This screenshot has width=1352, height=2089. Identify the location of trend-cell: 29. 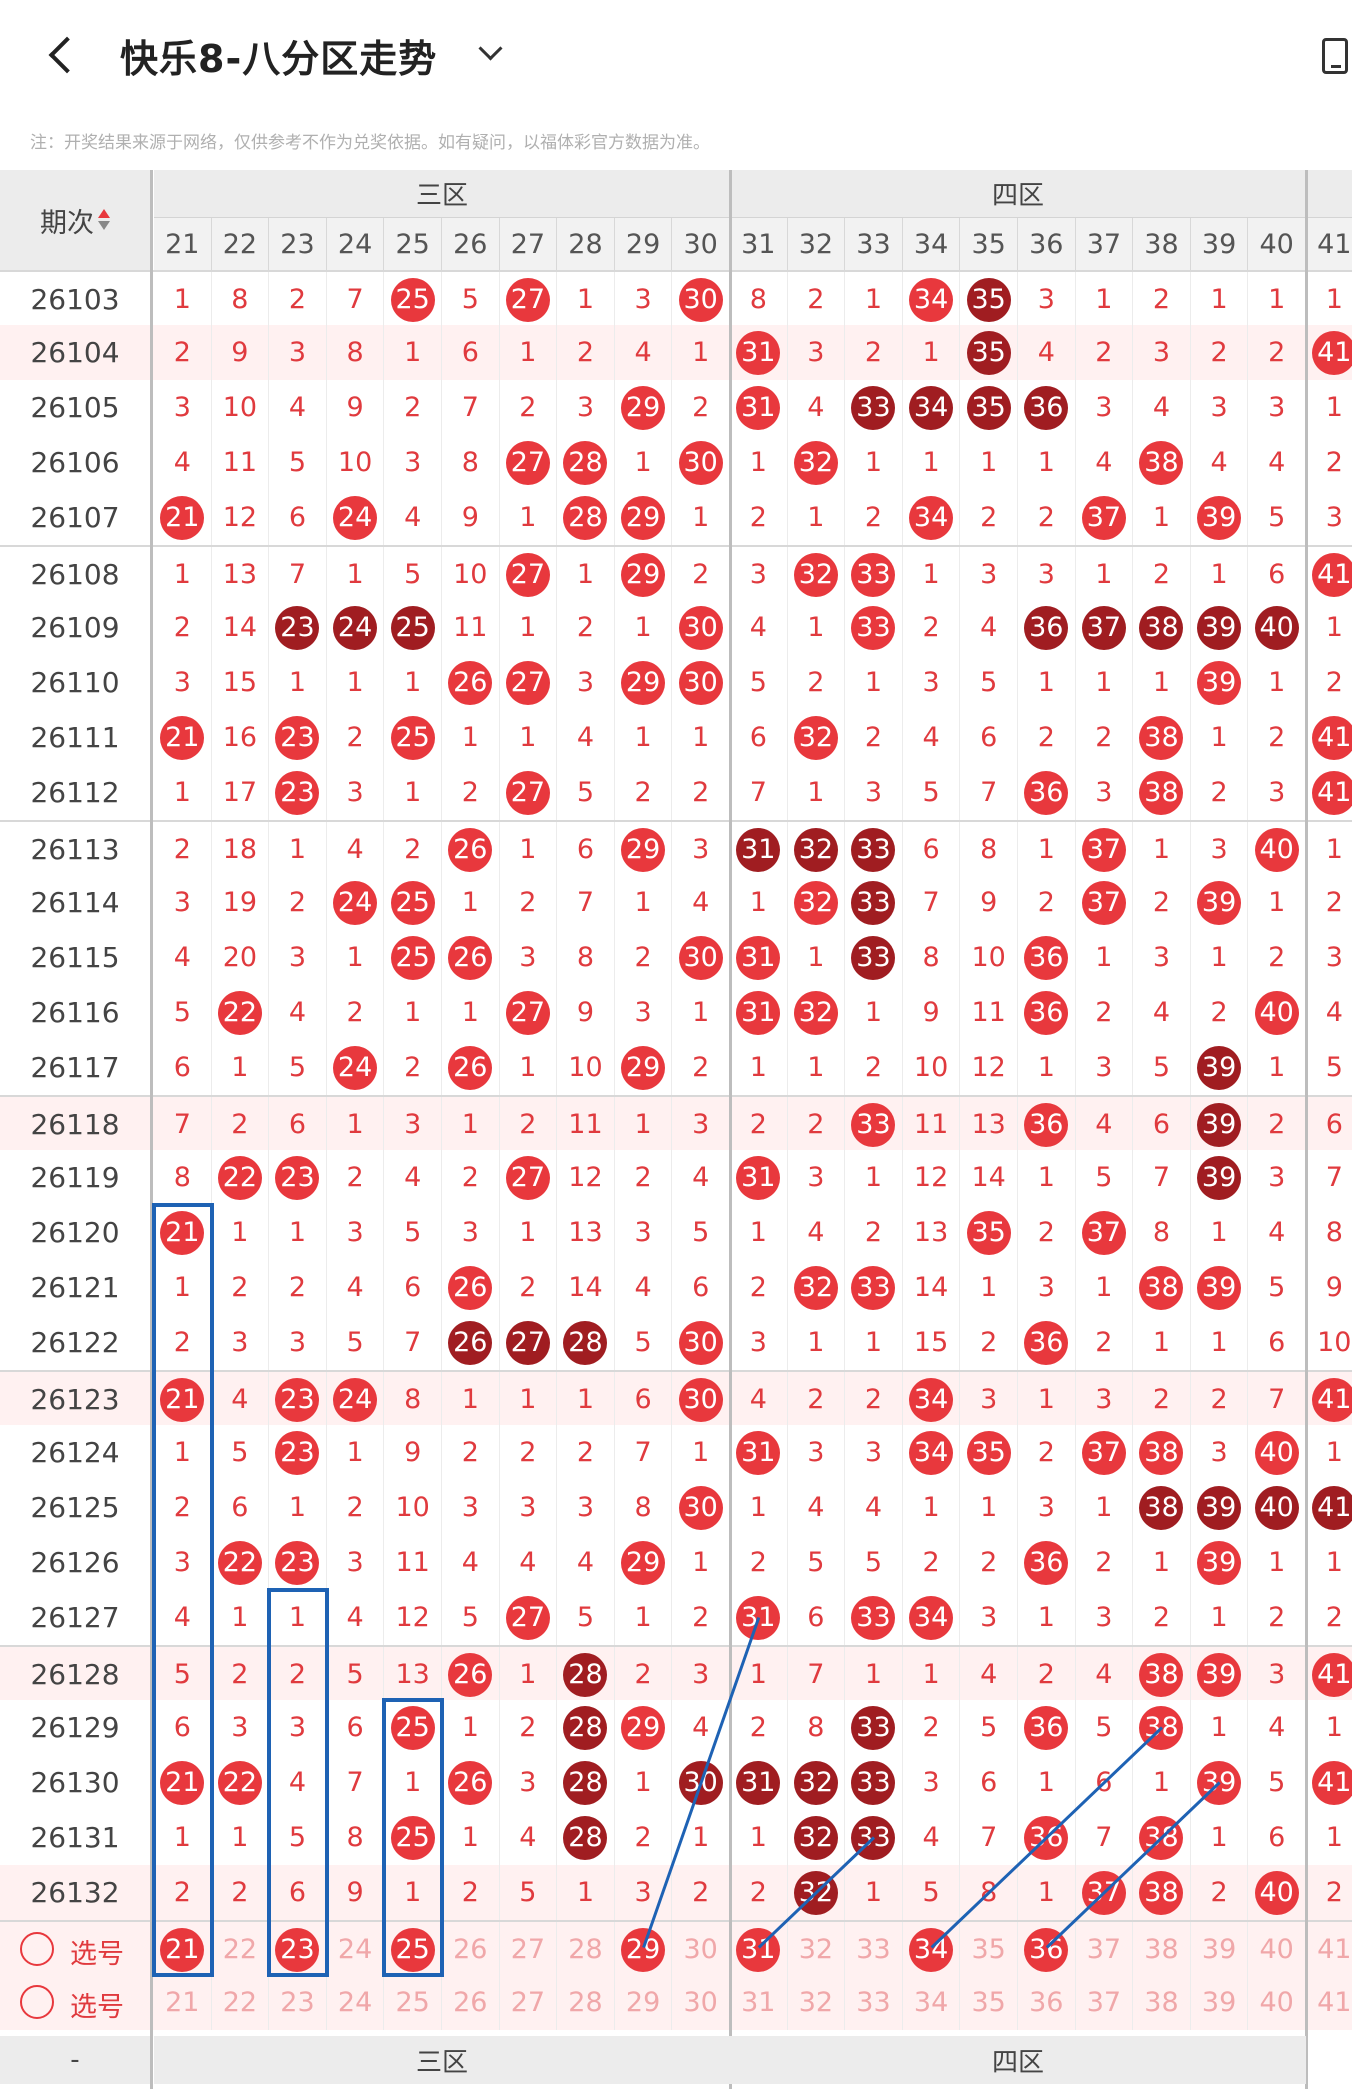
(644, 1067).